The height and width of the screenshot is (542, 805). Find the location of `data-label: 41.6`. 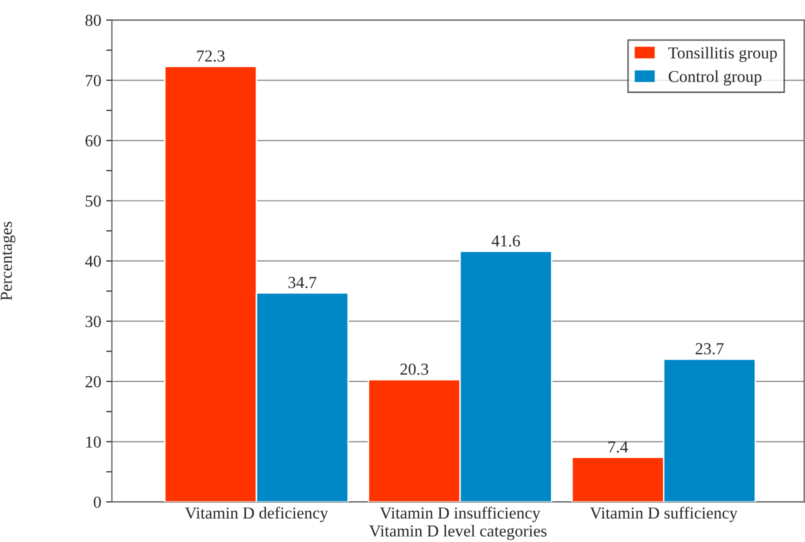

data-label: 41.6 is located at coordinates (506, 241).